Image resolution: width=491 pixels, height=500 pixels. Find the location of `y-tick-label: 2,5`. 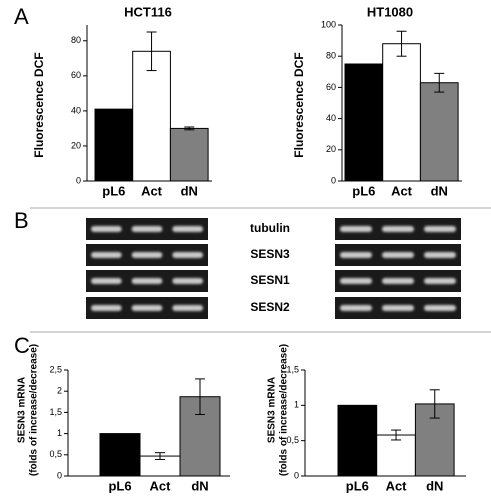

y-tick-label: 2,5 is located at coordinates (55, 369).